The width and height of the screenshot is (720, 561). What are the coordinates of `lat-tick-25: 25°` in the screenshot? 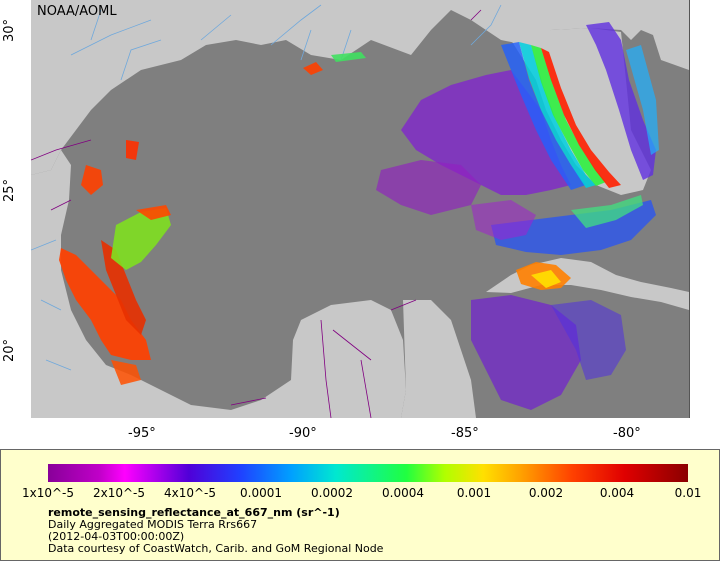 It's located at (9, 190).